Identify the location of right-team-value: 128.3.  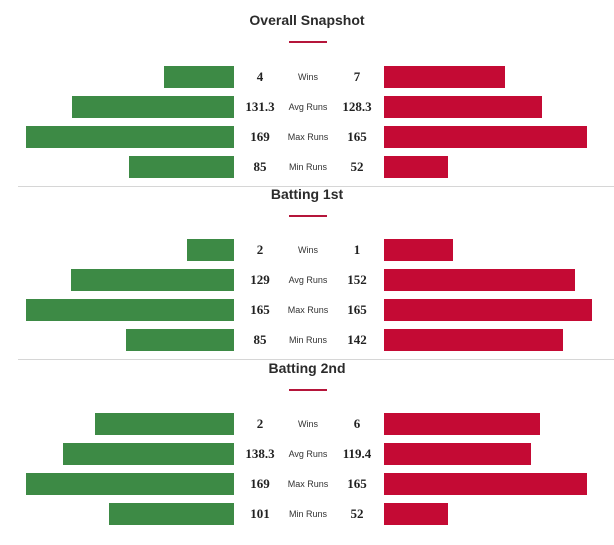
(357, 106).